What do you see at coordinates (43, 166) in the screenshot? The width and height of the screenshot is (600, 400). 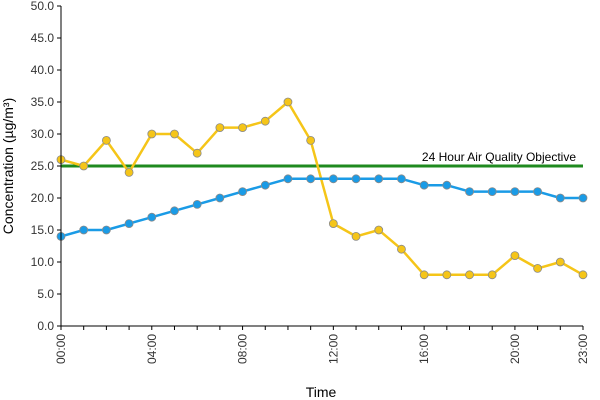 I see `y-tick-label: 25.0` at bounding box center [43, 166].